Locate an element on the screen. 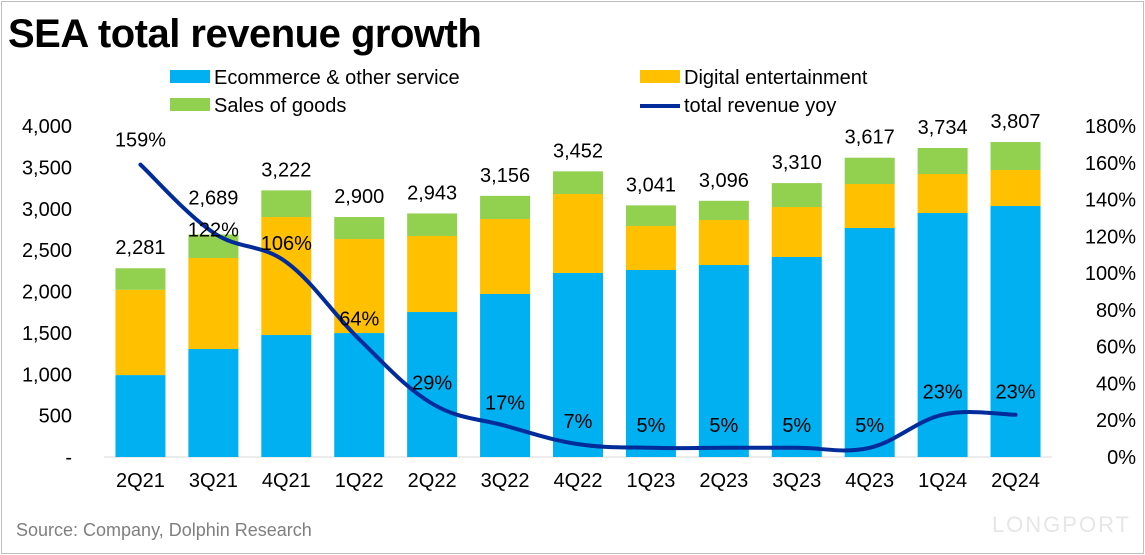  y2-tick-label: 20% is located at coordinates (1116, 421).